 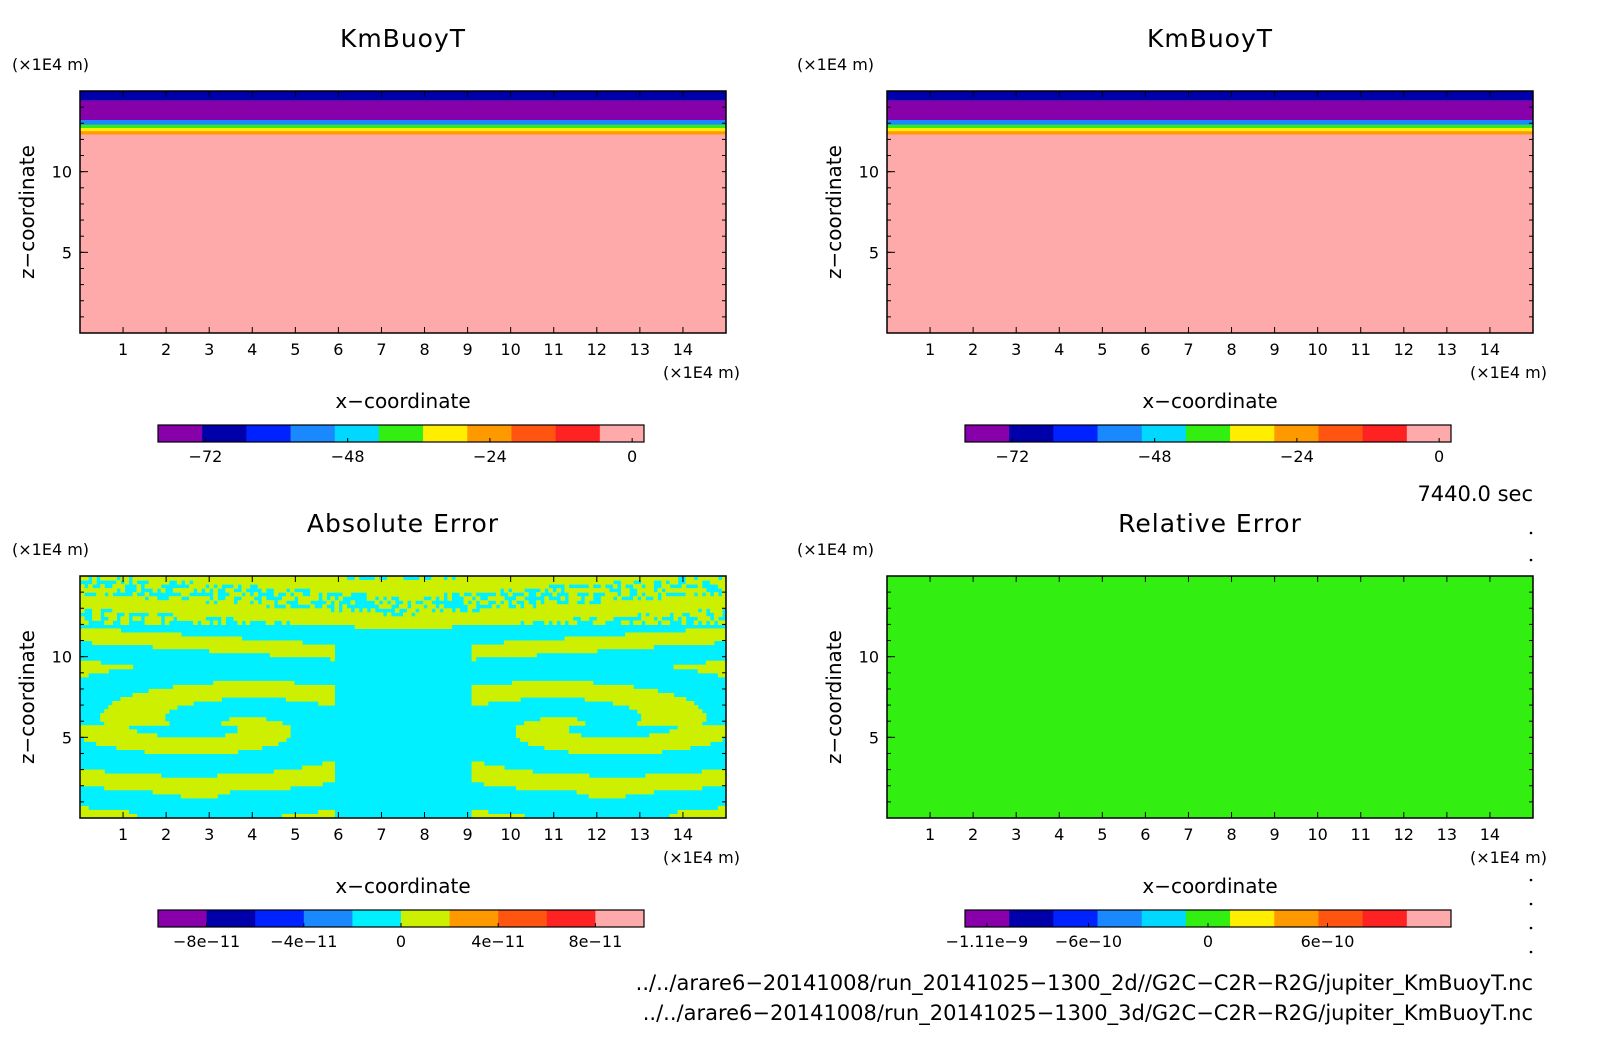 What do you see at coordinates (987, 941) in the screenshot?
I see `colorbar-tick-label: −1.11e−9` at bounding box center [987, 941].